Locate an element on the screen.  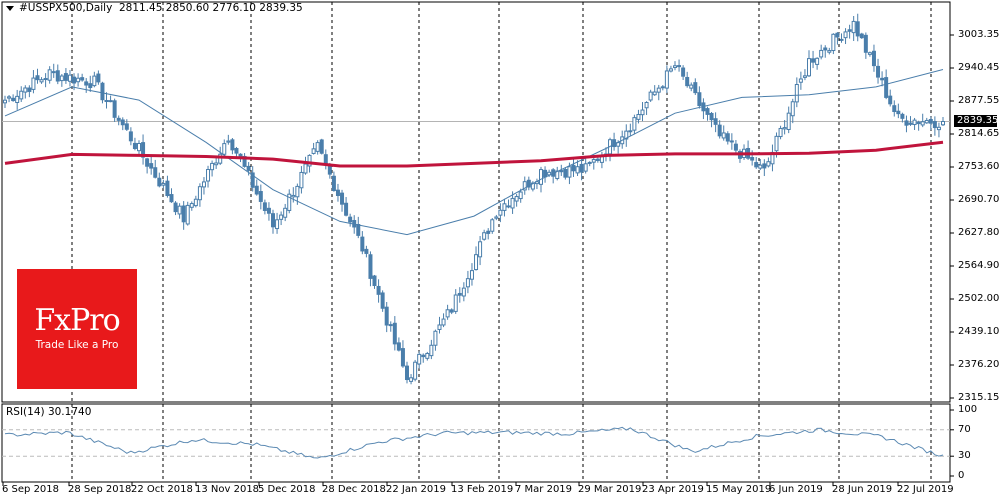
rsi-line is located at coordinates (474, 442).